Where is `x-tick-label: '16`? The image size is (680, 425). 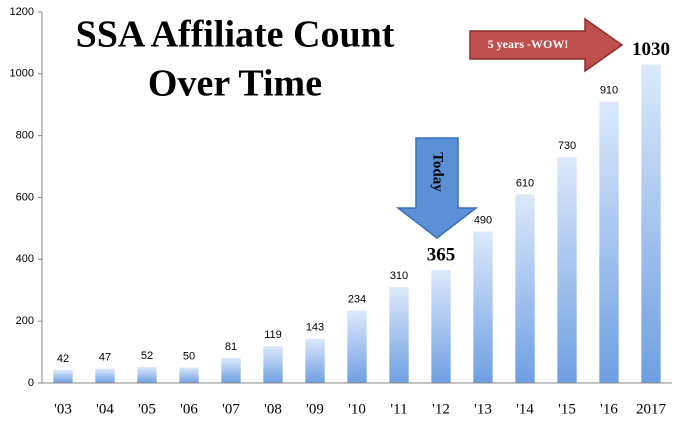 x-tick-label: '16 is located at coordinates (609, 409).